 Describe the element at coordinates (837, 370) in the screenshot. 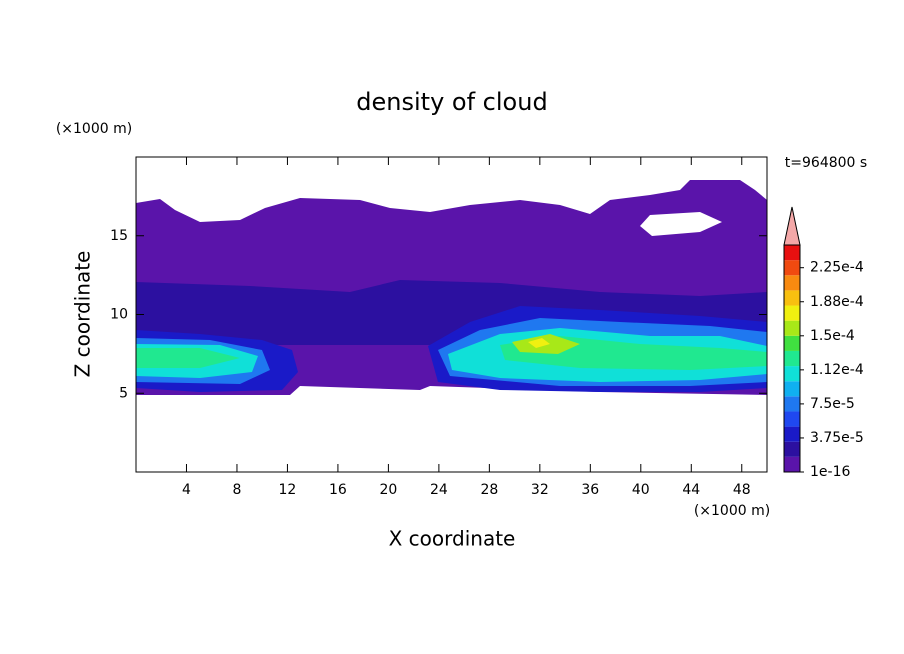

I see `colorbar-tick-label: 1.12e-4` at that location.